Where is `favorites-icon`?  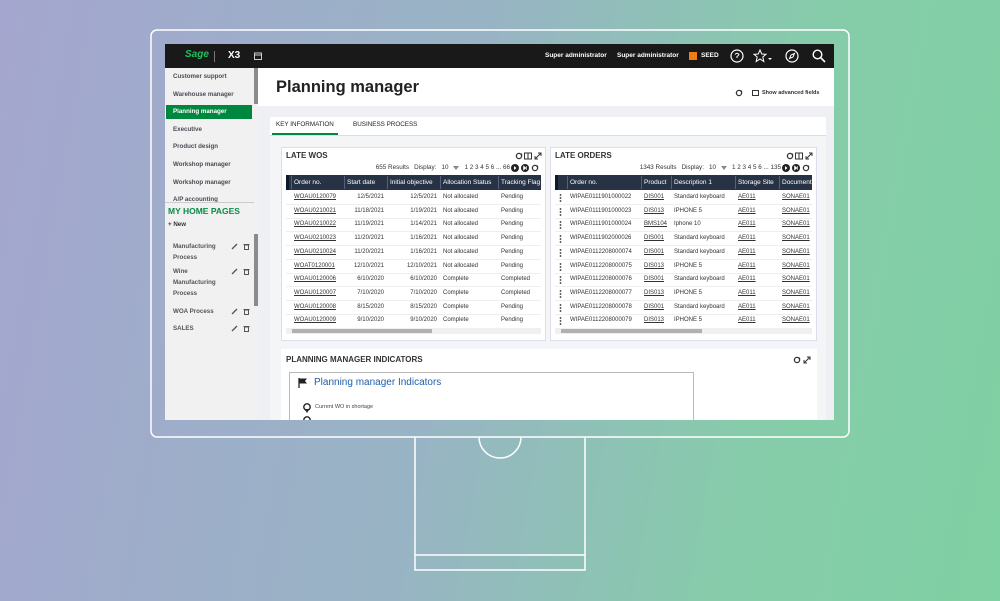 favorites-icon is located at coordinates (763, 56).